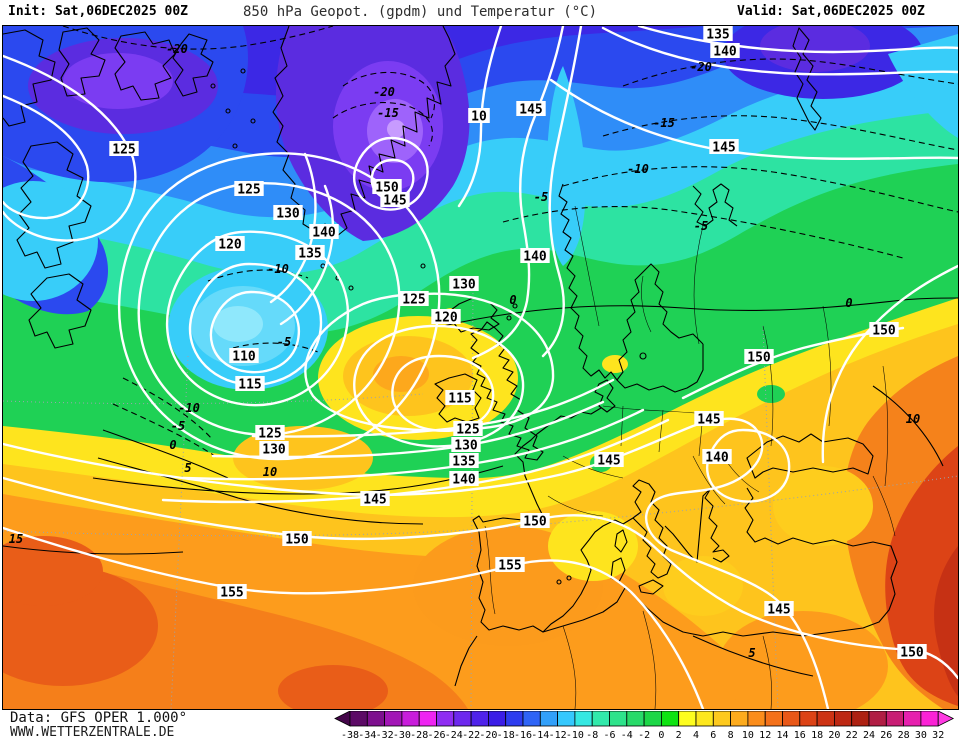 The height and width of the screenshot is (741, 959). I want to click on geopotential-label: 10, so click(479, 116).